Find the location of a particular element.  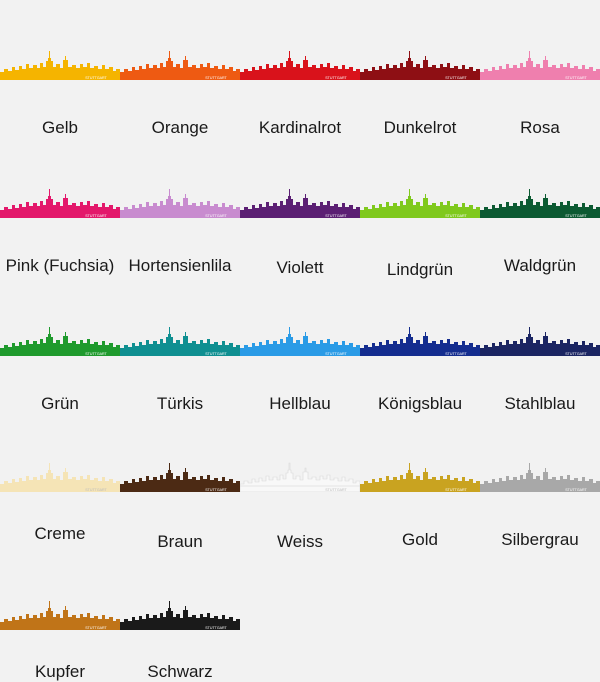

color-swatch-label: Orange is located at coordinates (180, 127).